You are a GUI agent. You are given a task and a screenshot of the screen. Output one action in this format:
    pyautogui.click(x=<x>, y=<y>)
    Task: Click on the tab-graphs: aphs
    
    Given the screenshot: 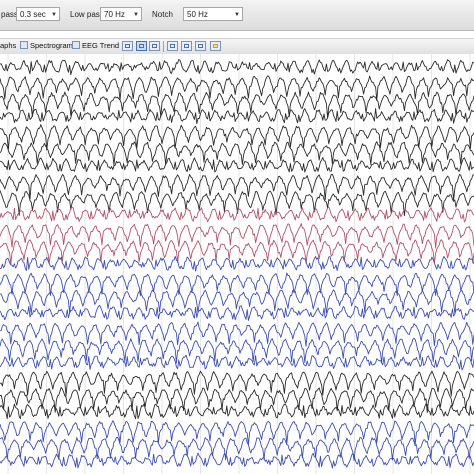 What is the action you would take?
    pyautogui.click(x=8, y=46)
    